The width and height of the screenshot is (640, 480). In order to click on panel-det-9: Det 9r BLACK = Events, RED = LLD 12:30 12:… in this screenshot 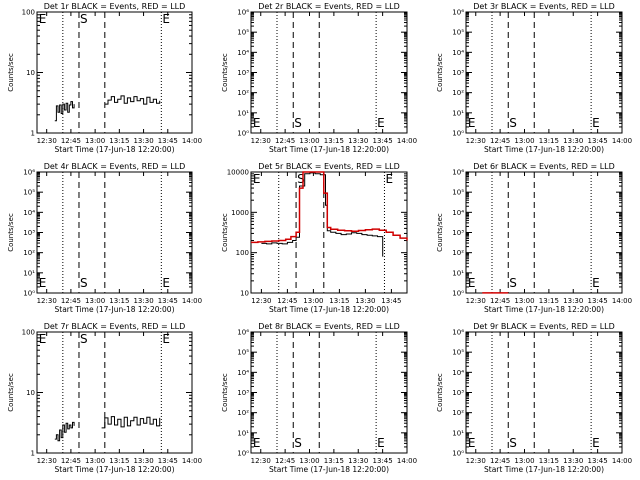, I will do `click(534, 398)`.